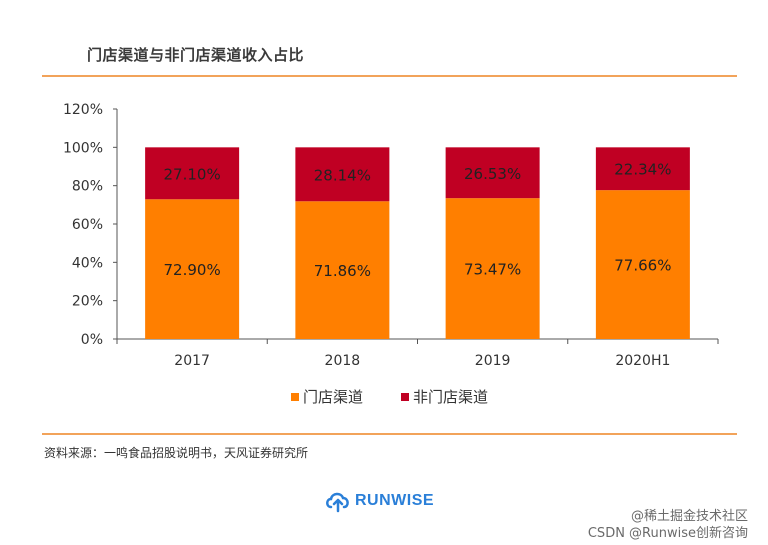  Describe the element at coordinates (196, 55) in the screenshot. I see `chart-title: 门店渠道与非门店渠道收入占比` at that location.